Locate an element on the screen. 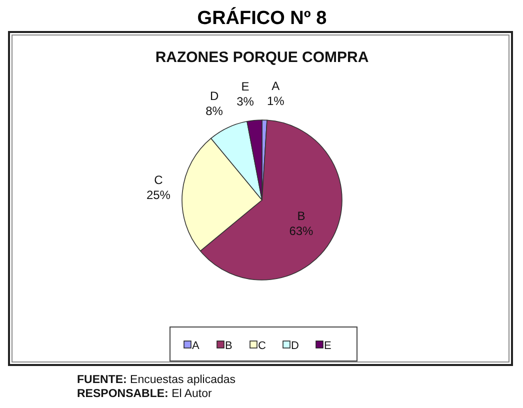  slice-label: B is located at coordinates (301, 215).